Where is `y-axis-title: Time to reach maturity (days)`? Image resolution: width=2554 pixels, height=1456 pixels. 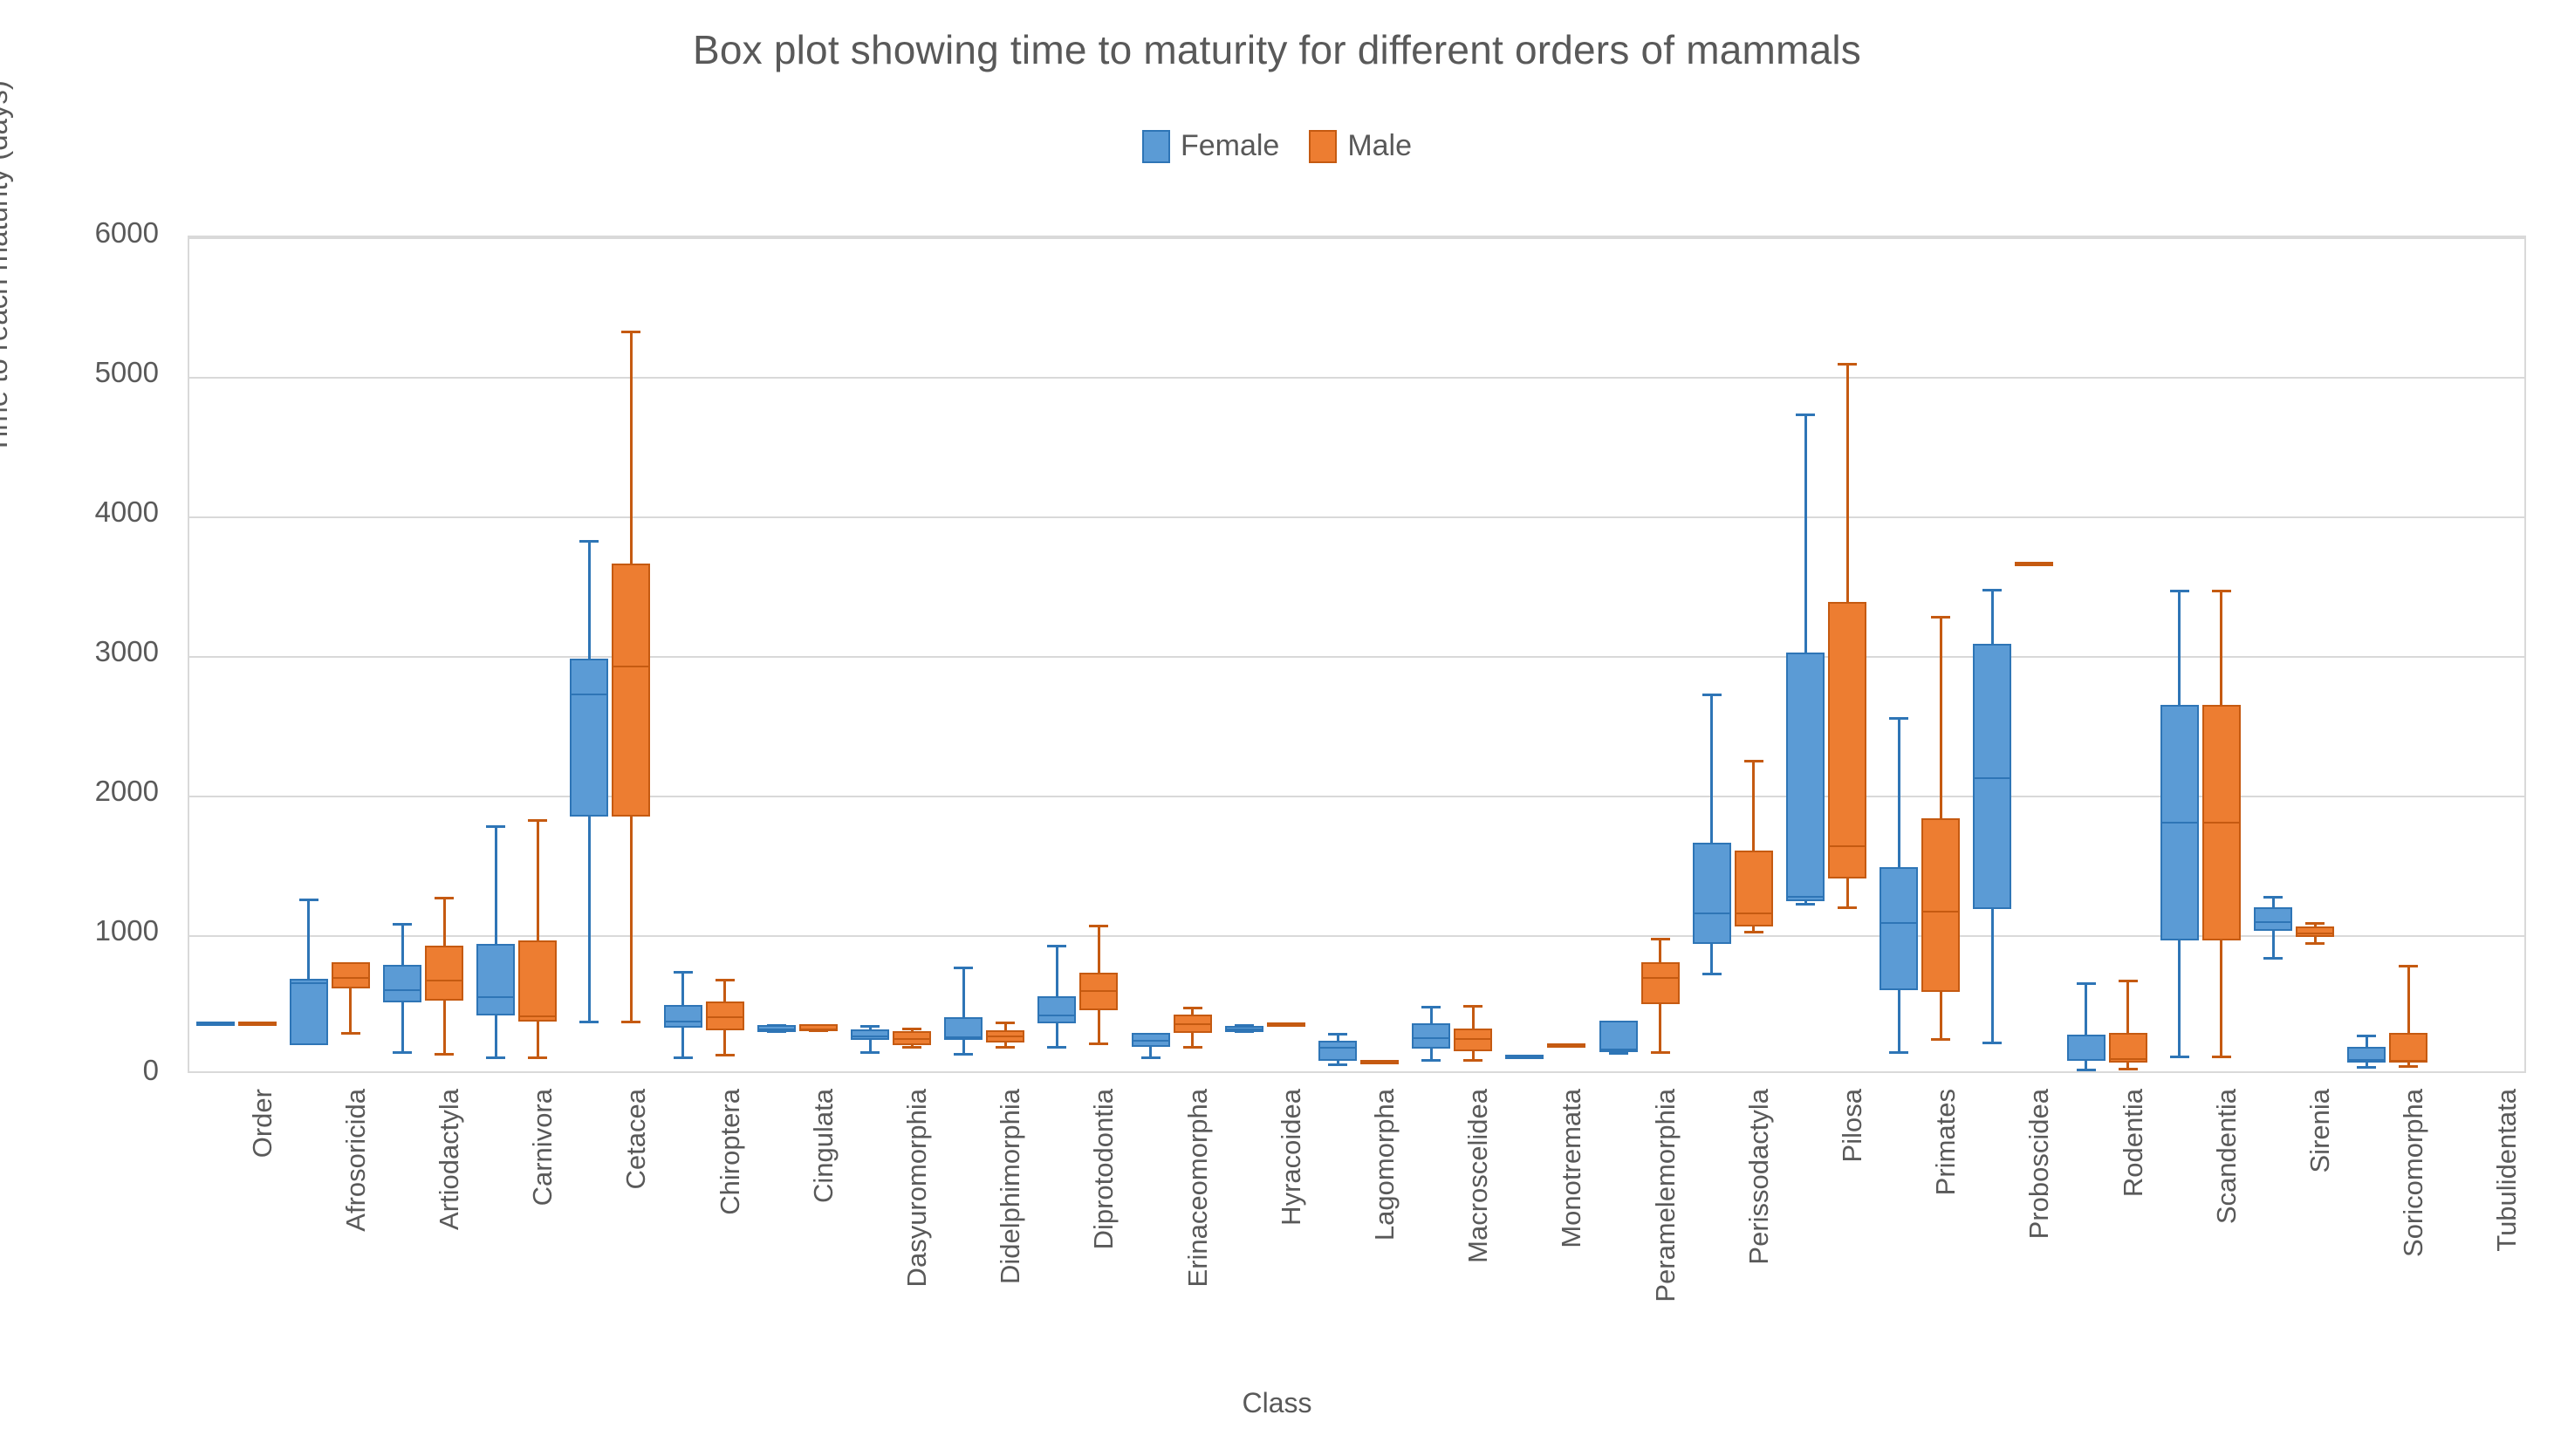
y-axis-title: Time to reach maturity (days) is located at coordinates (7, 267).